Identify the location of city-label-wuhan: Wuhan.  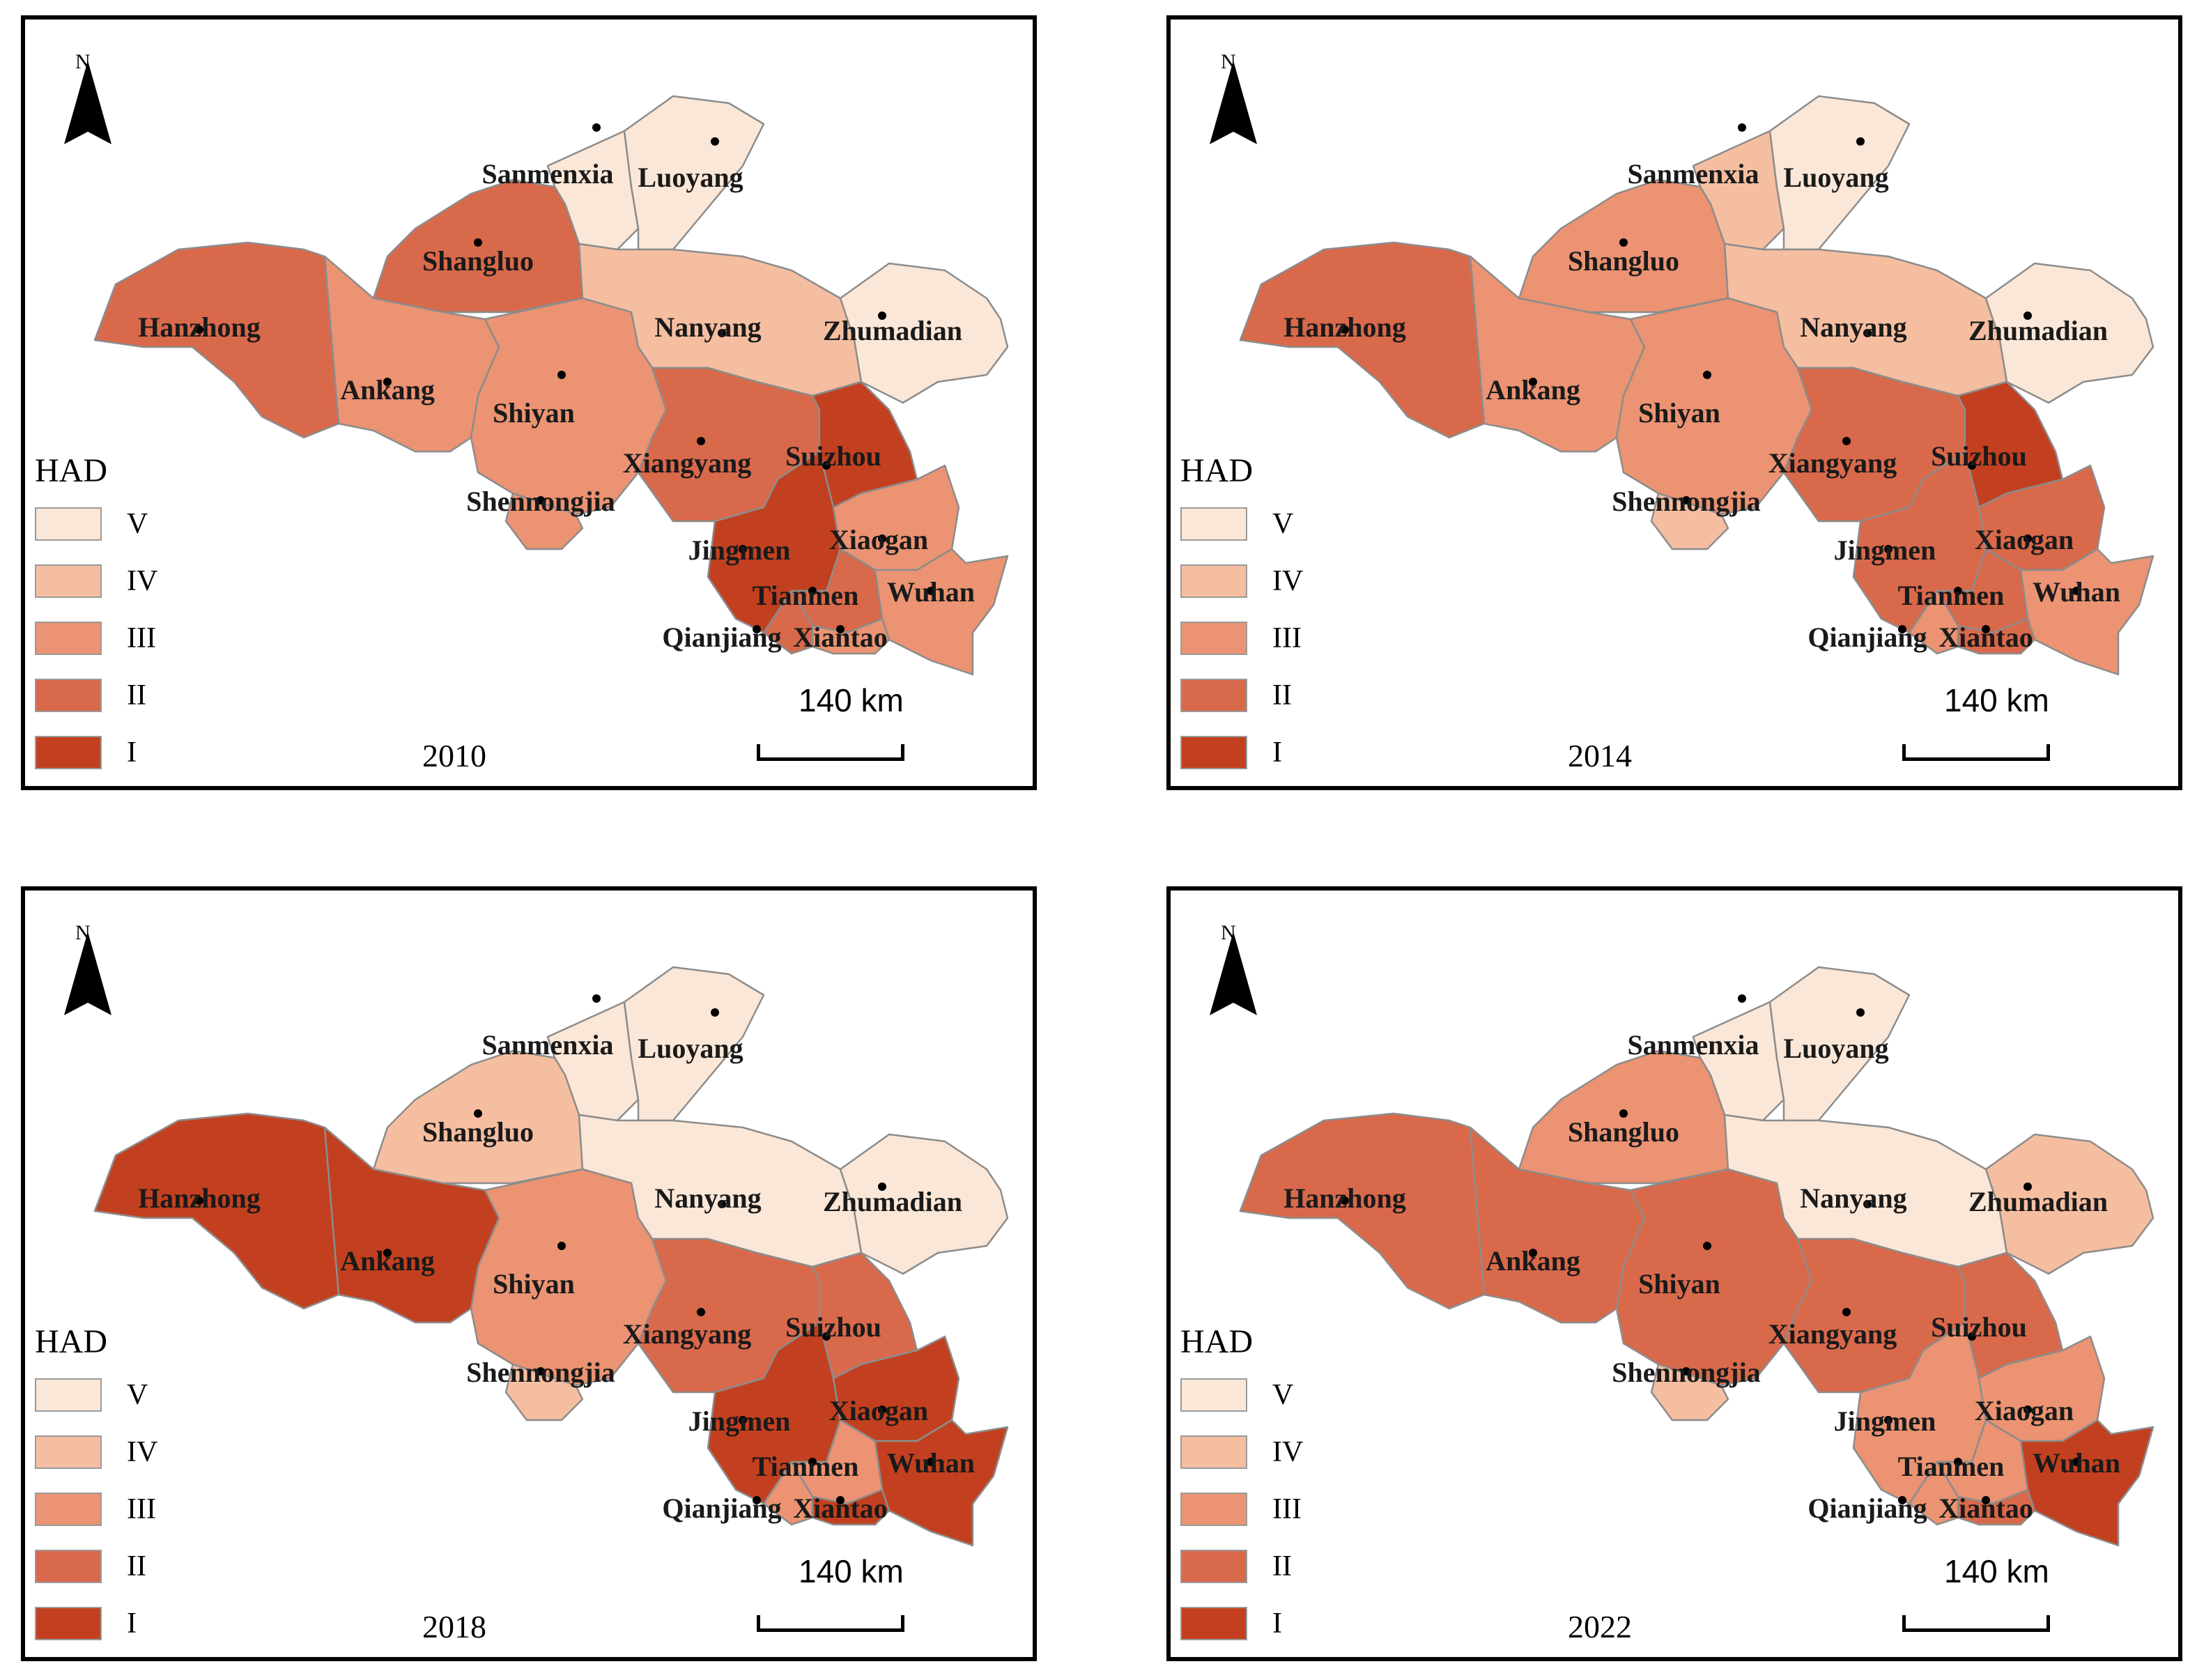
(931, 1463).